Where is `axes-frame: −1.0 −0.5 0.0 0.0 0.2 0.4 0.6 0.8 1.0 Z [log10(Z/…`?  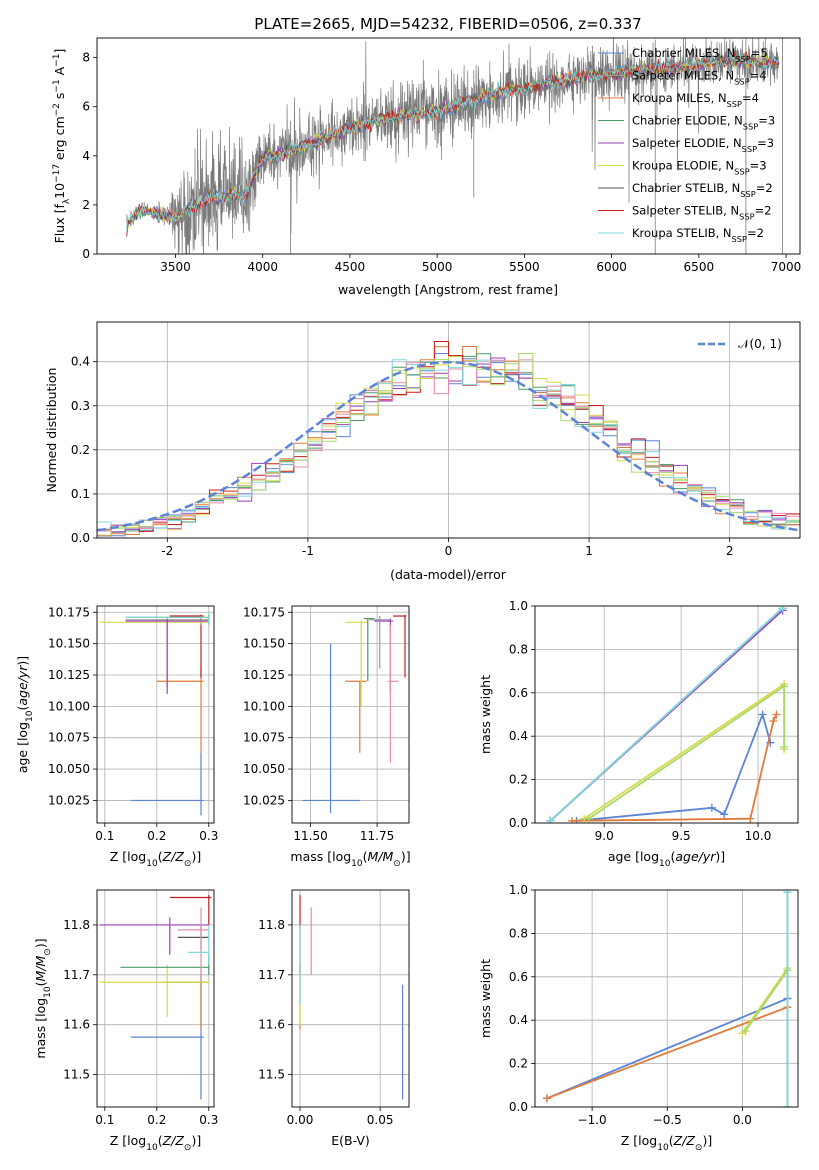
axes-frame: −1.0 −0.5 0.0 0.0 0.2 0.4 0.6 0.8 1.0 Z [log10(Z/… is located at coordinates (638, 1018).